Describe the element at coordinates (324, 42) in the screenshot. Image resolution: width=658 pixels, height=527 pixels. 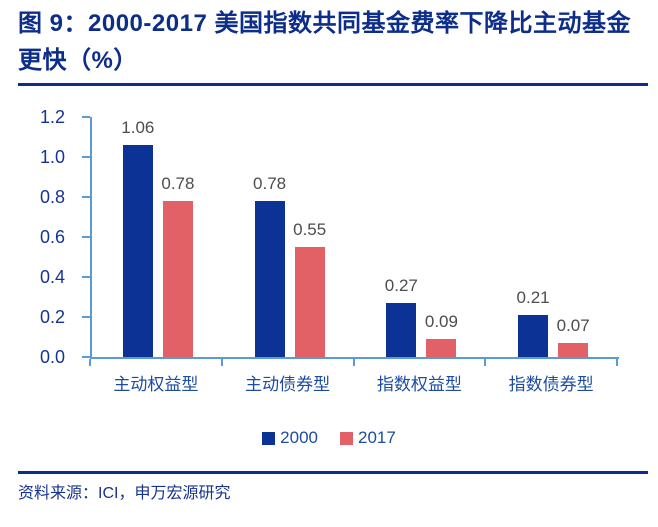
I see `figure-title: 图 9：2000-2017 美国指数共同基金费率下降比主动基金更快（%）` at that location.